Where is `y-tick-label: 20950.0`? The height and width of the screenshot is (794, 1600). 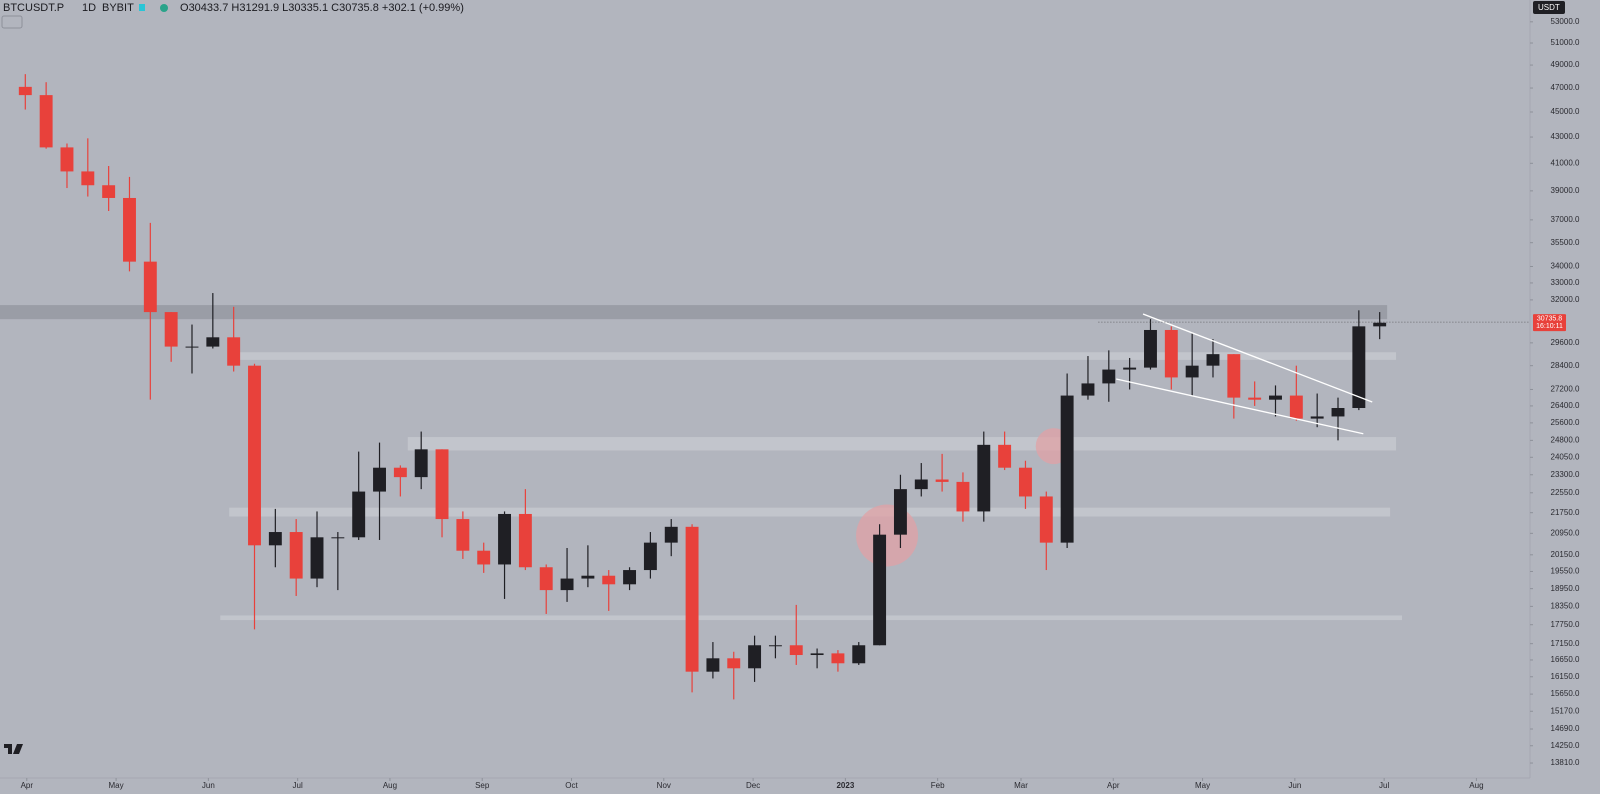 y-tick-label: 20950.0 is located at coordinates (1565, 532).